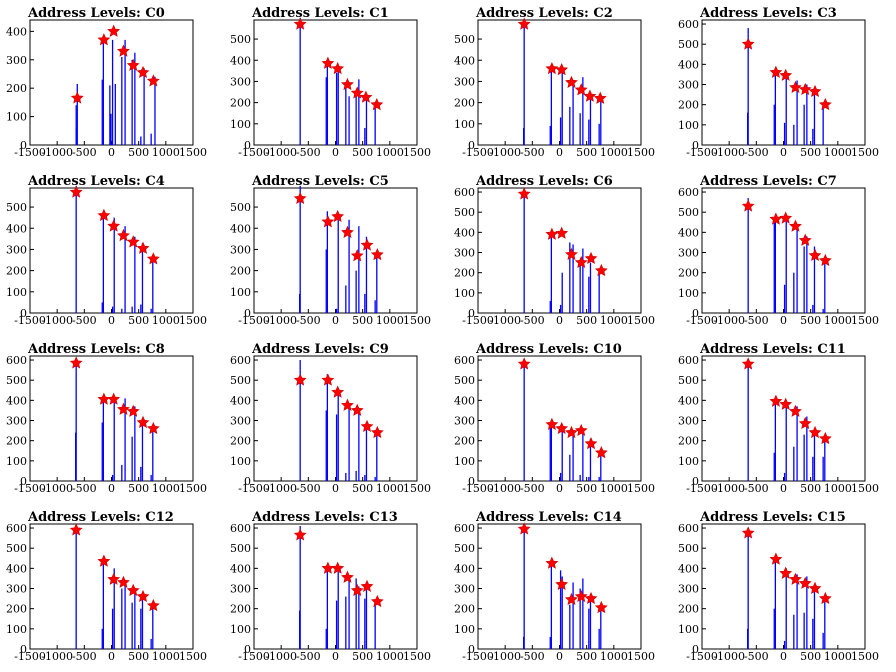  I want to click on chart-title: Address Levels: C6, so click(544, 181).